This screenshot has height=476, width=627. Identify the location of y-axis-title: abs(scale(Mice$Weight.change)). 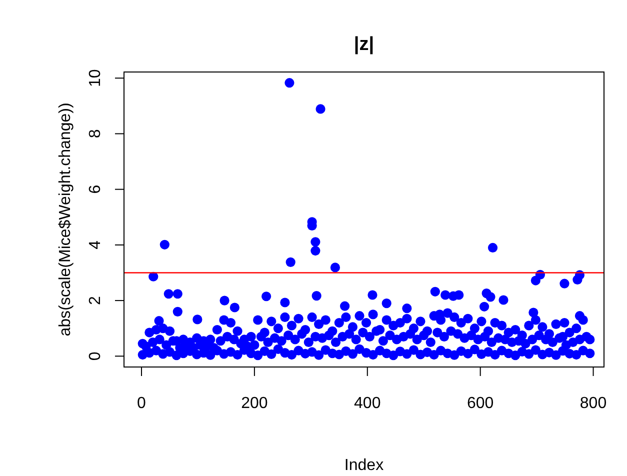
(65, 219).